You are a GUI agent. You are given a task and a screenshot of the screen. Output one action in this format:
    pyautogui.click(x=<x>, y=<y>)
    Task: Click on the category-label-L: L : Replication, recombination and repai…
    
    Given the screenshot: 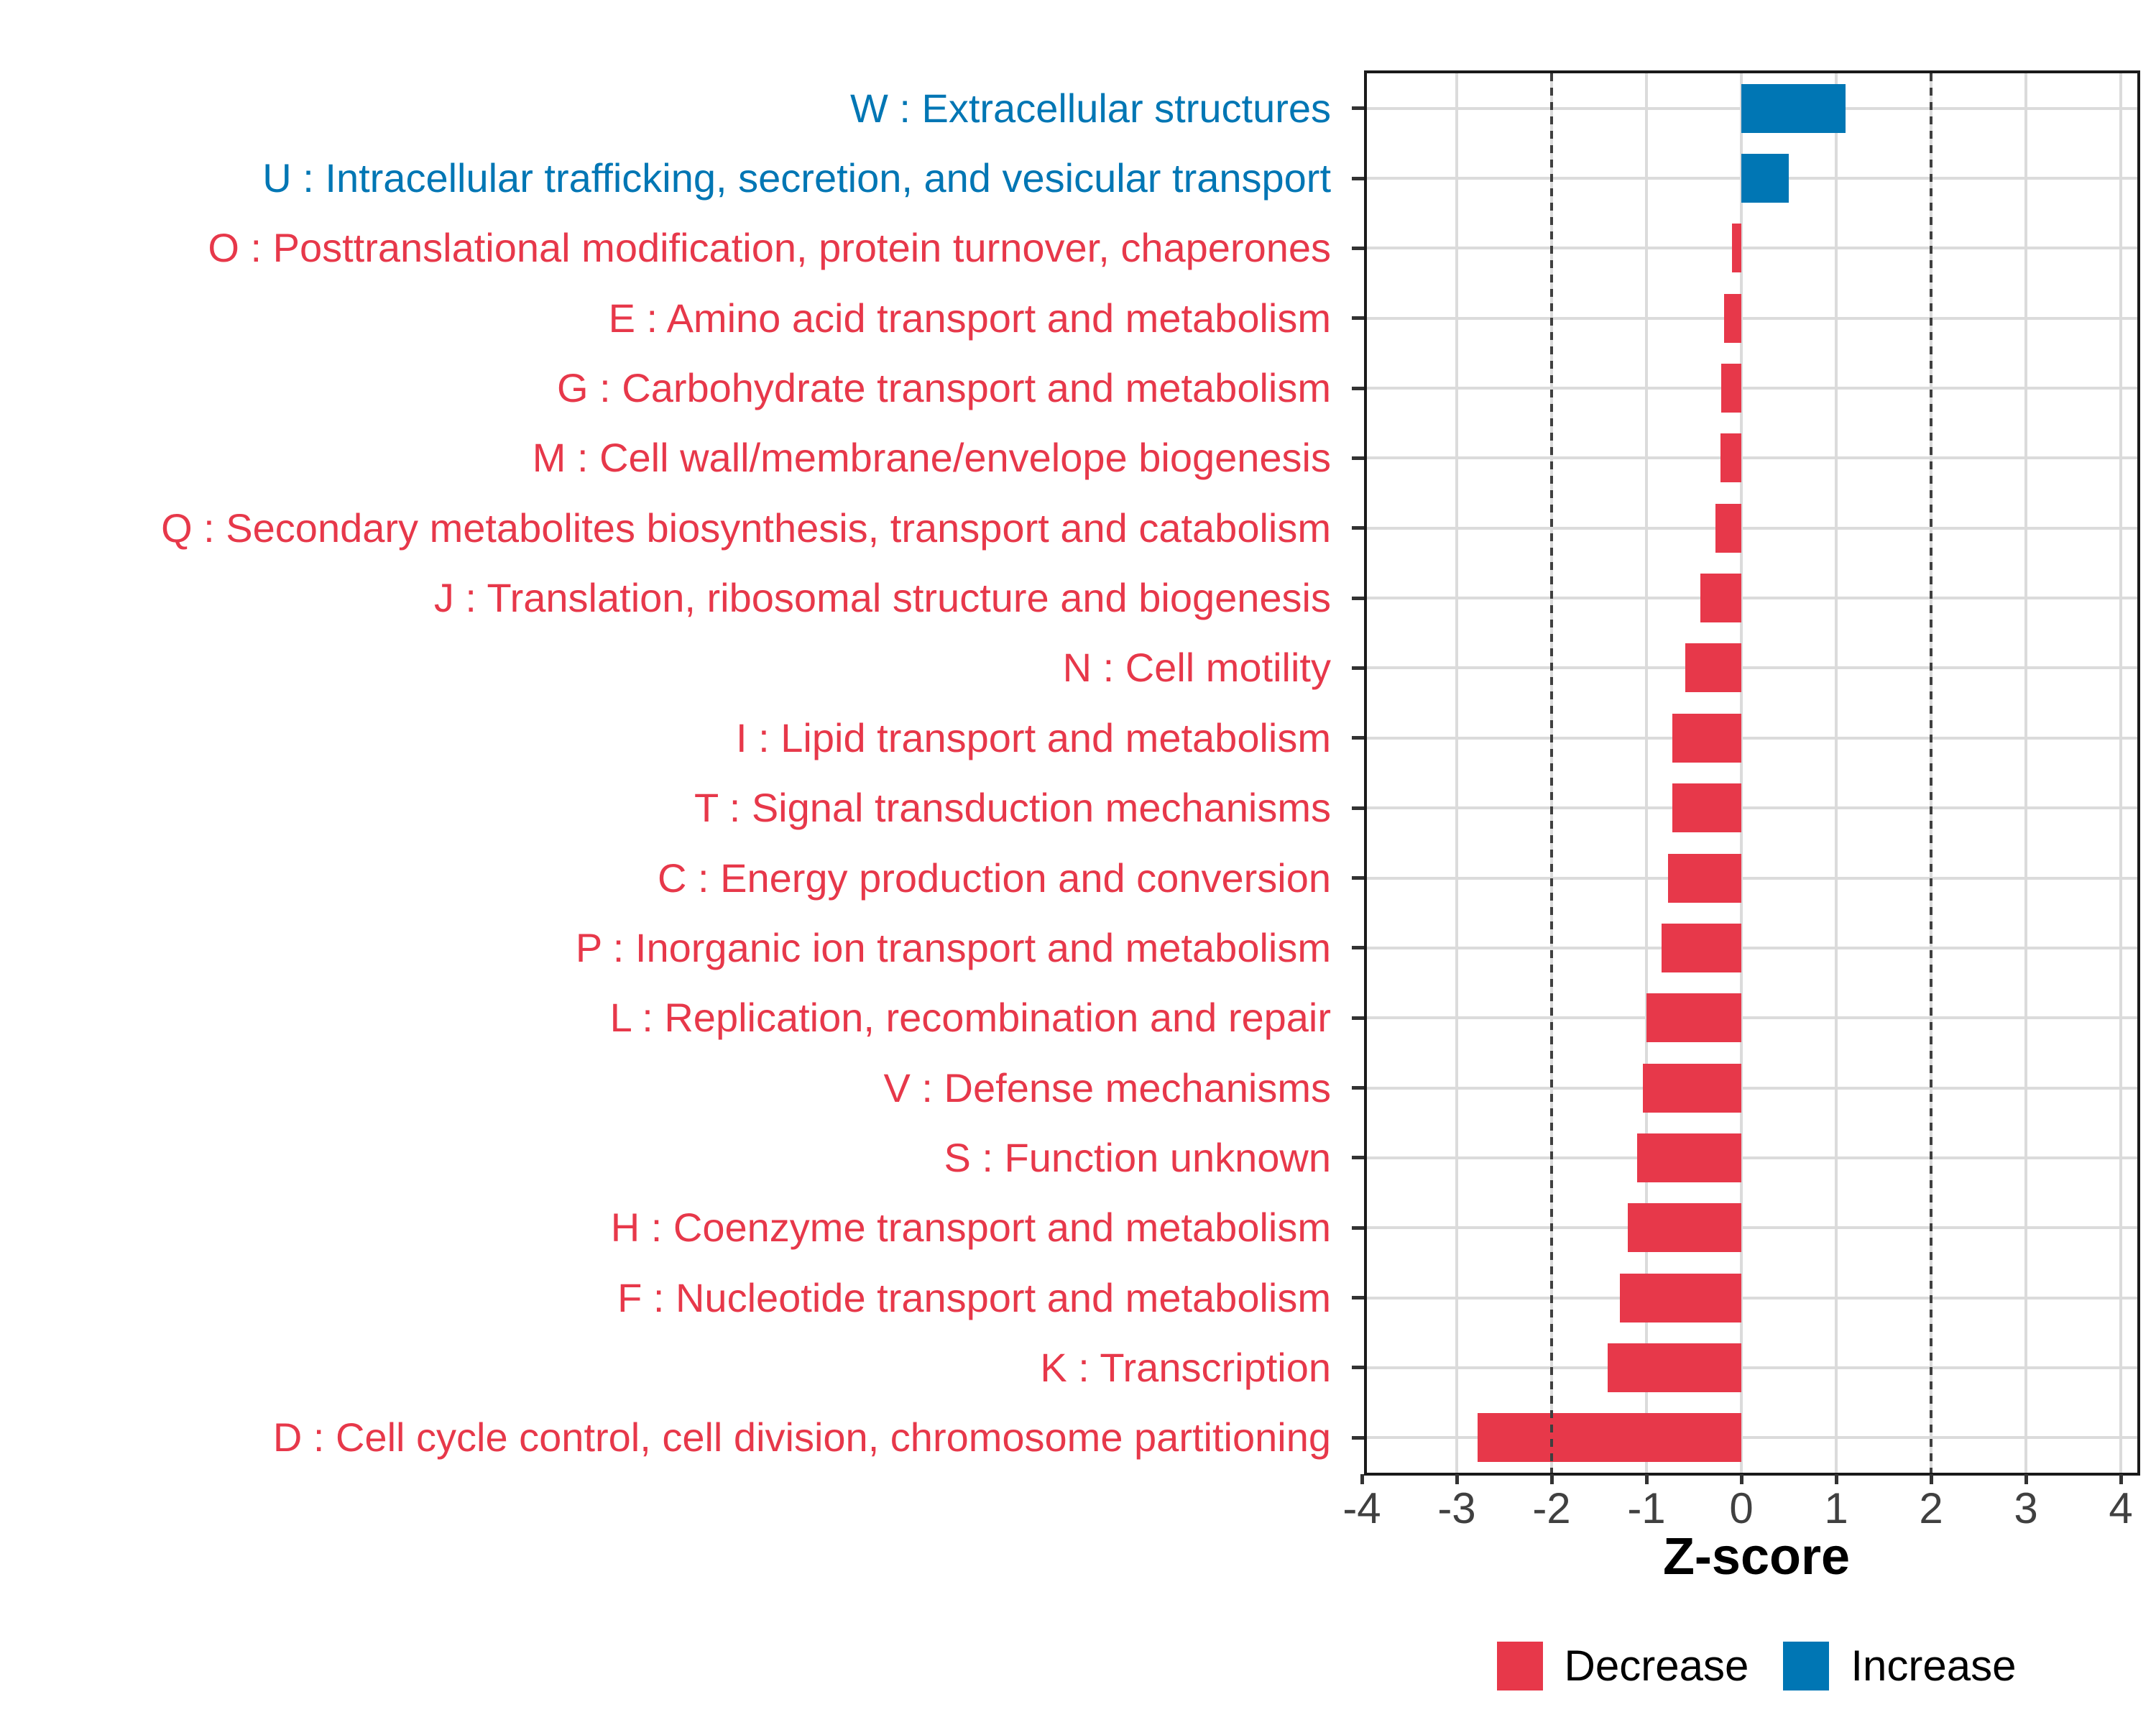 What is the action you would take?
    pyautogui.click(x=970, y=1018)
    